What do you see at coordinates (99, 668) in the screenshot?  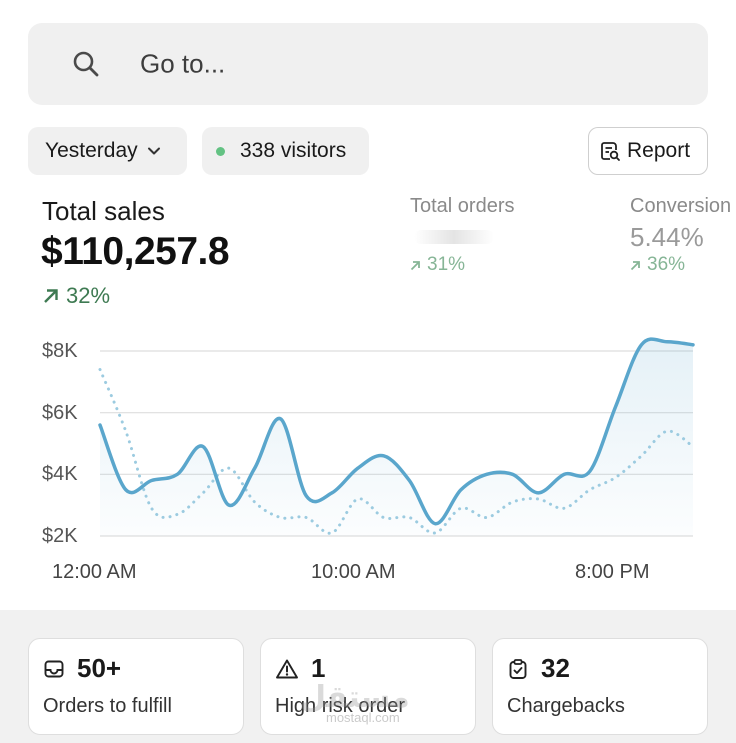 I see `card-value-text: 50+` at bounding box center [99, 668].